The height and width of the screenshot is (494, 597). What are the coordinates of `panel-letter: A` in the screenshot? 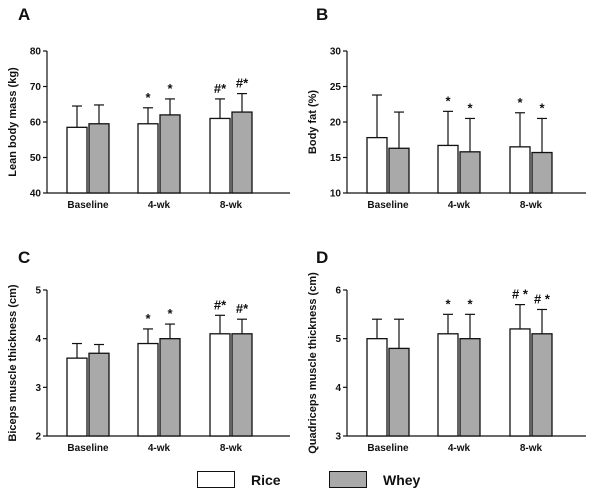 It's located at (24, 14).